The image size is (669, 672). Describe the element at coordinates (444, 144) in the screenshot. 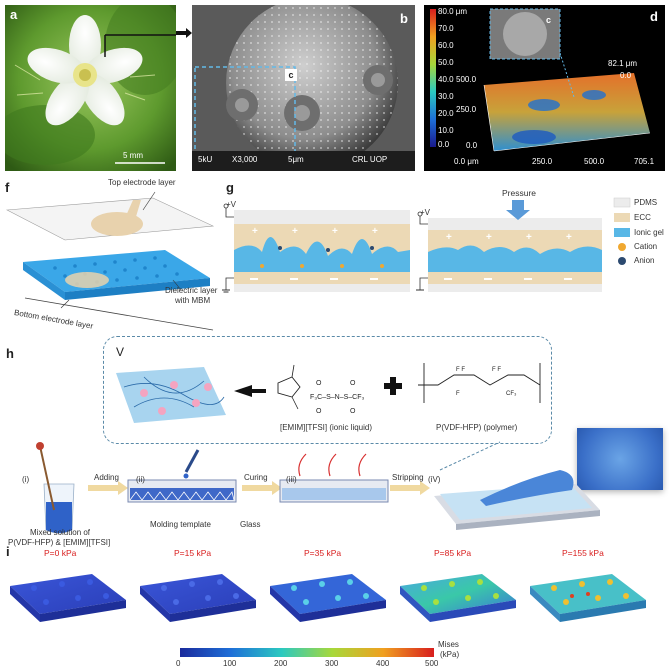

I see `cbar-tick-0: 0.0` at that location.